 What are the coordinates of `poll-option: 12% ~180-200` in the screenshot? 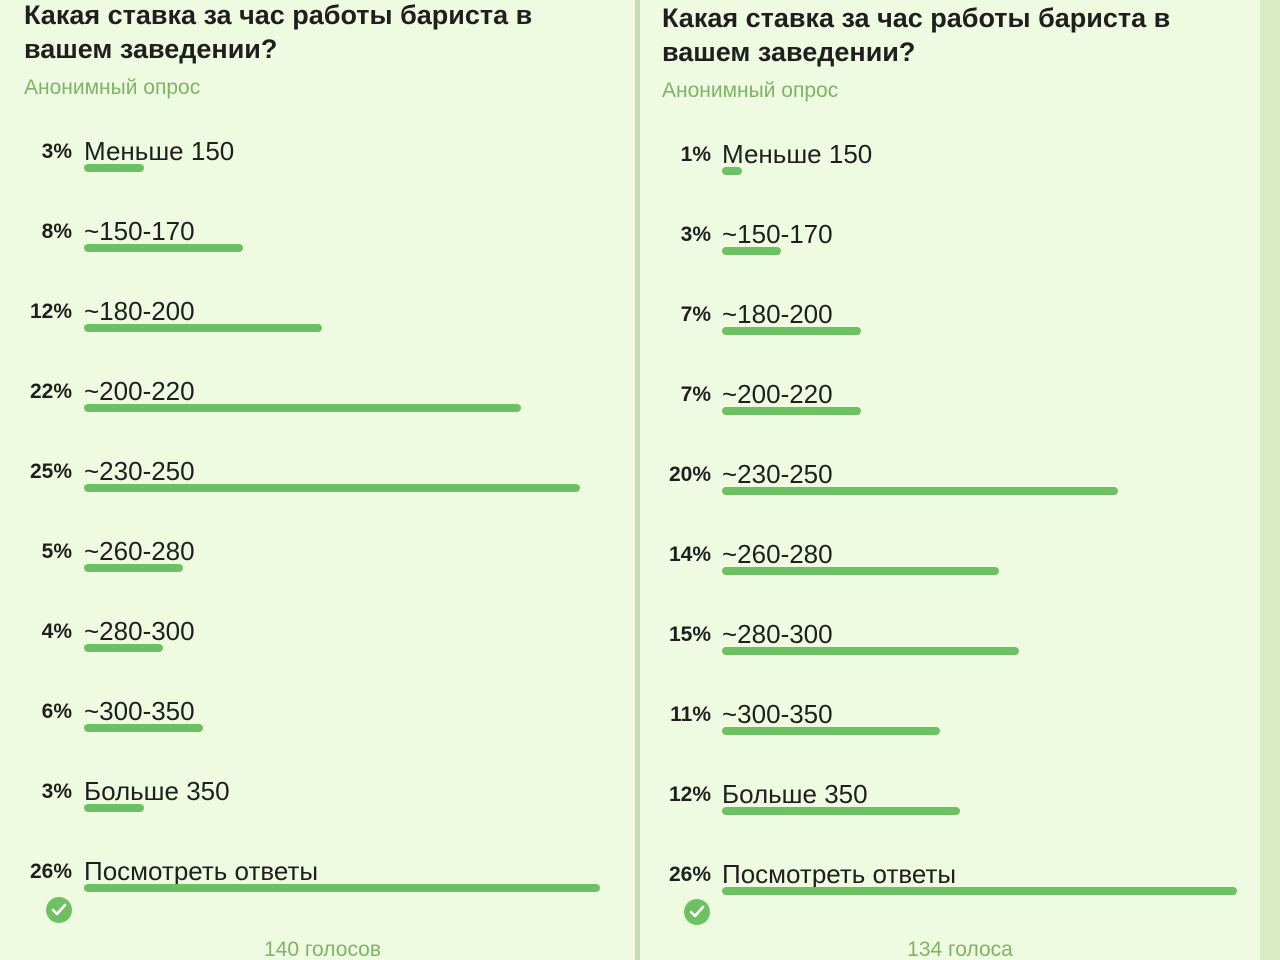 It's located at (317, 326).